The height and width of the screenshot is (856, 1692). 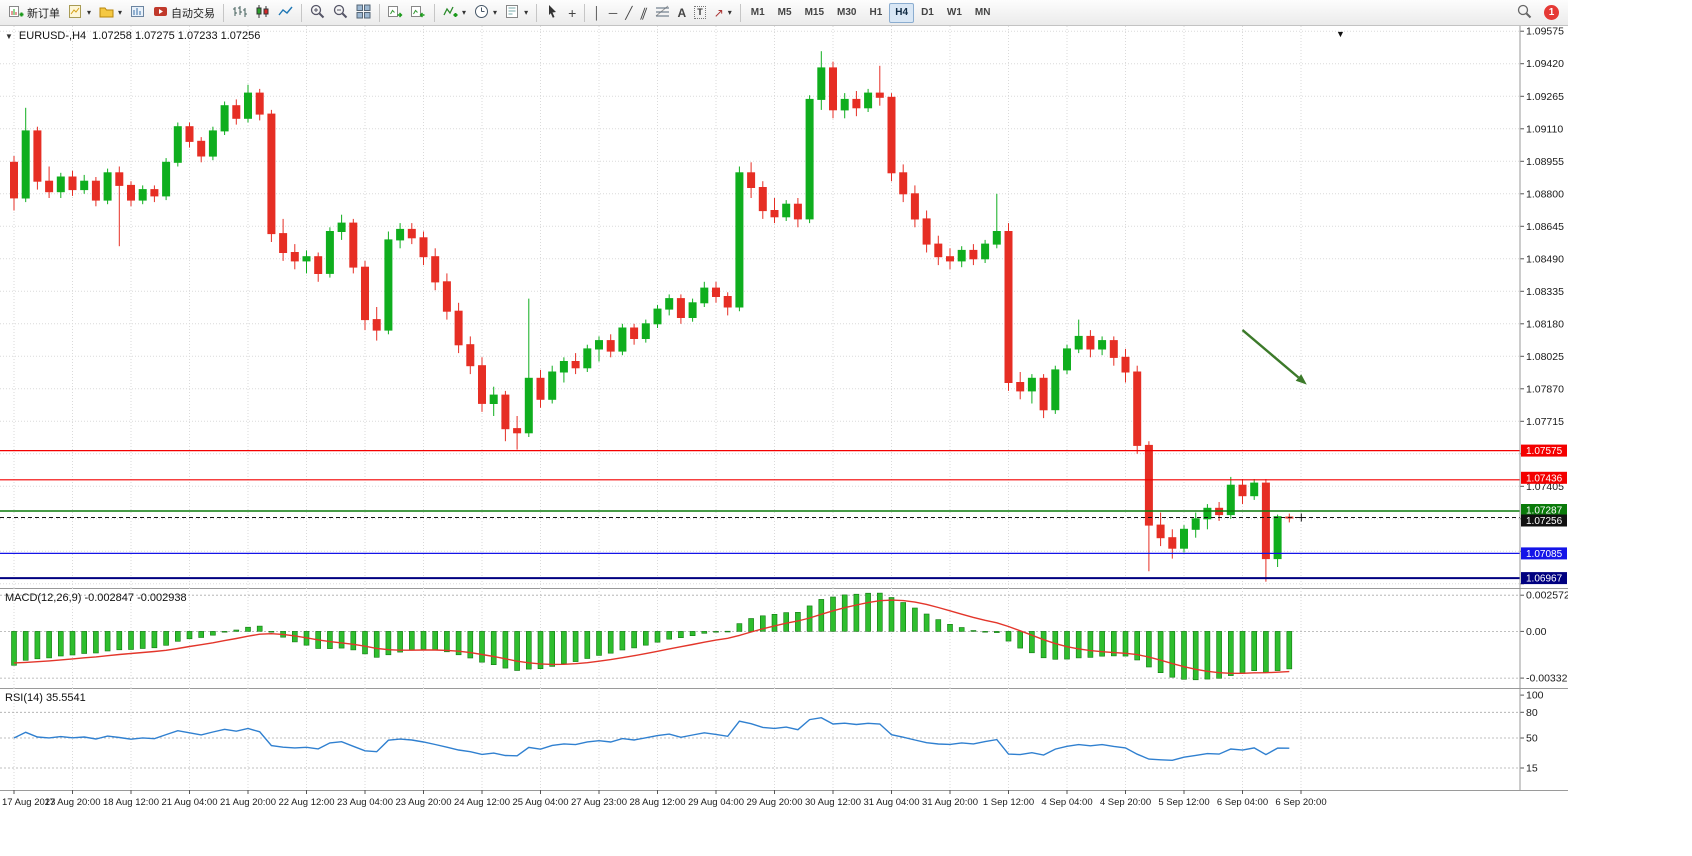 What do you see at coordinates (927, 13) in the screenshot?
I see `timeframe-button-d1: D1` at bounding box center [927, 13].